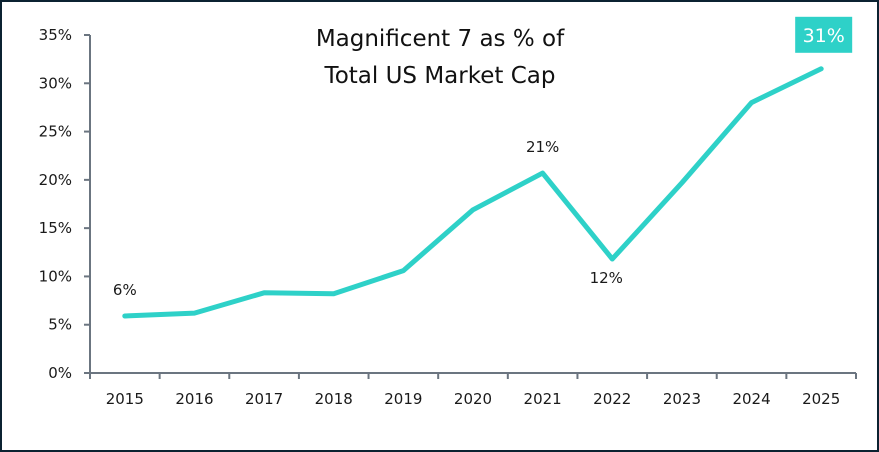 The height and width of the screenshot is (452, 879). I want to click on data-label-badge-background, so click(824, 34).